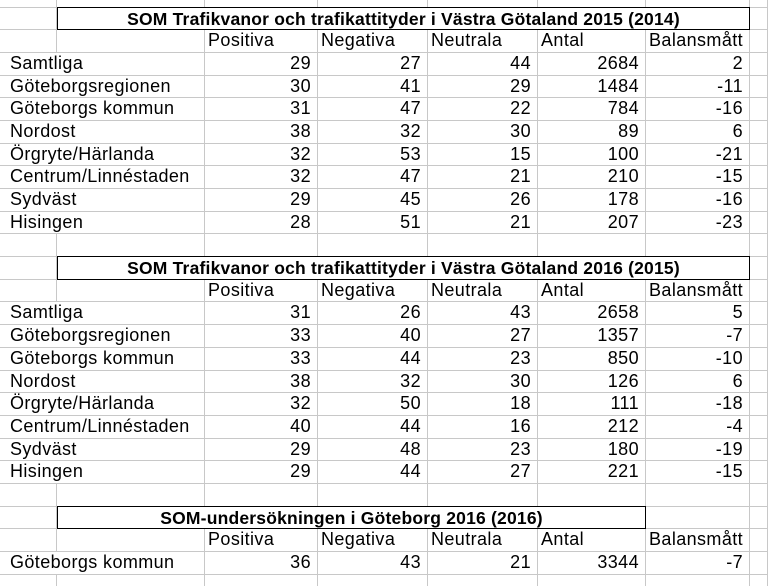 This screenshot has height=586, width=768. Describe the element at coordinates (592, 563) in the screenshot. I see `cell-antal: 3344` at that location.